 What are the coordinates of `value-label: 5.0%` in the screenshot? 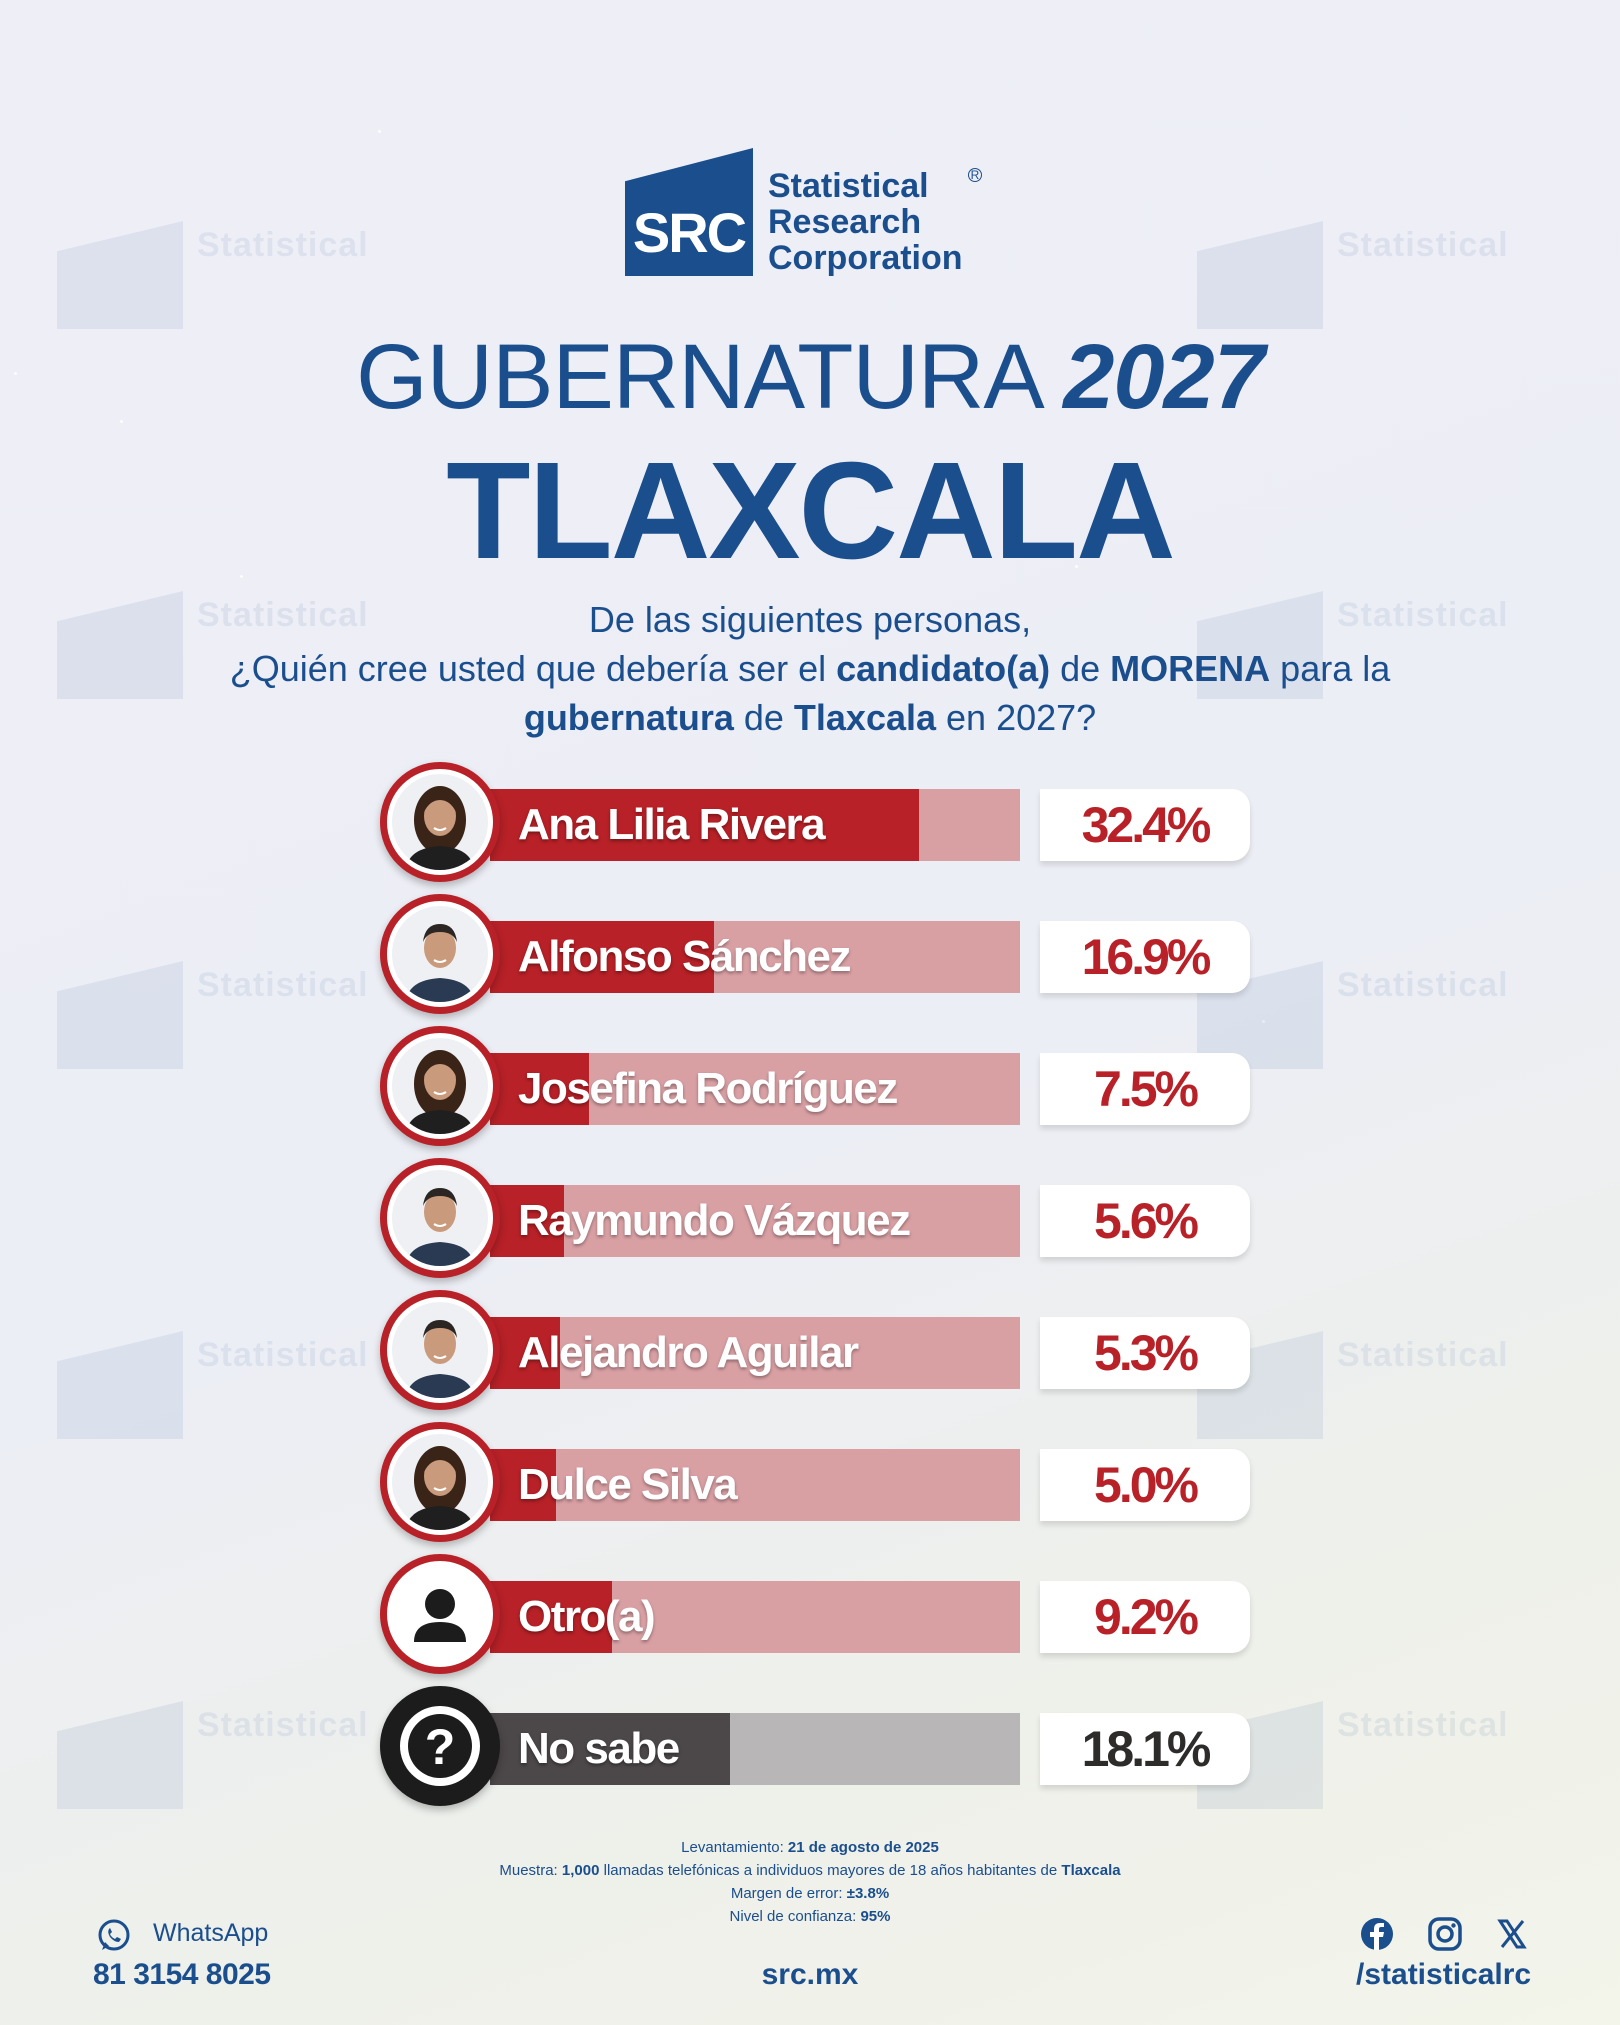 It's located at (1145, 1485).